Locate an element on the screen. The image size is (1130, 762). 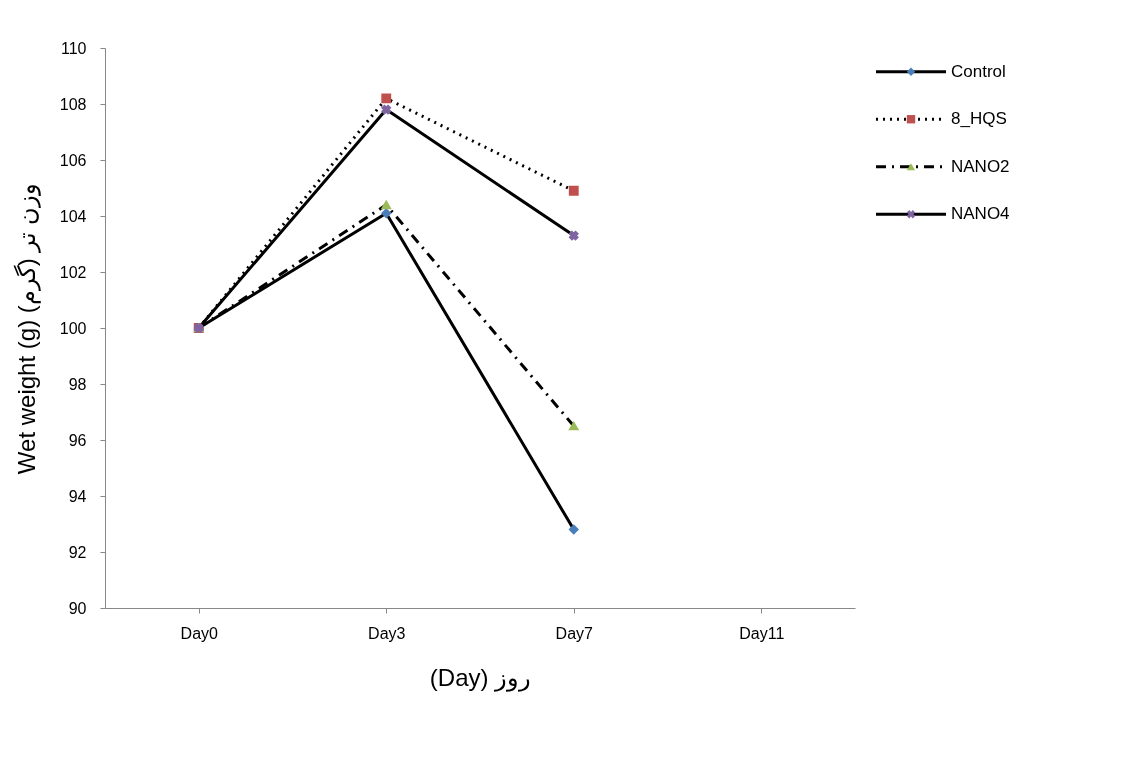
y-tick-label: 98 is located at coordinates (77, 384).